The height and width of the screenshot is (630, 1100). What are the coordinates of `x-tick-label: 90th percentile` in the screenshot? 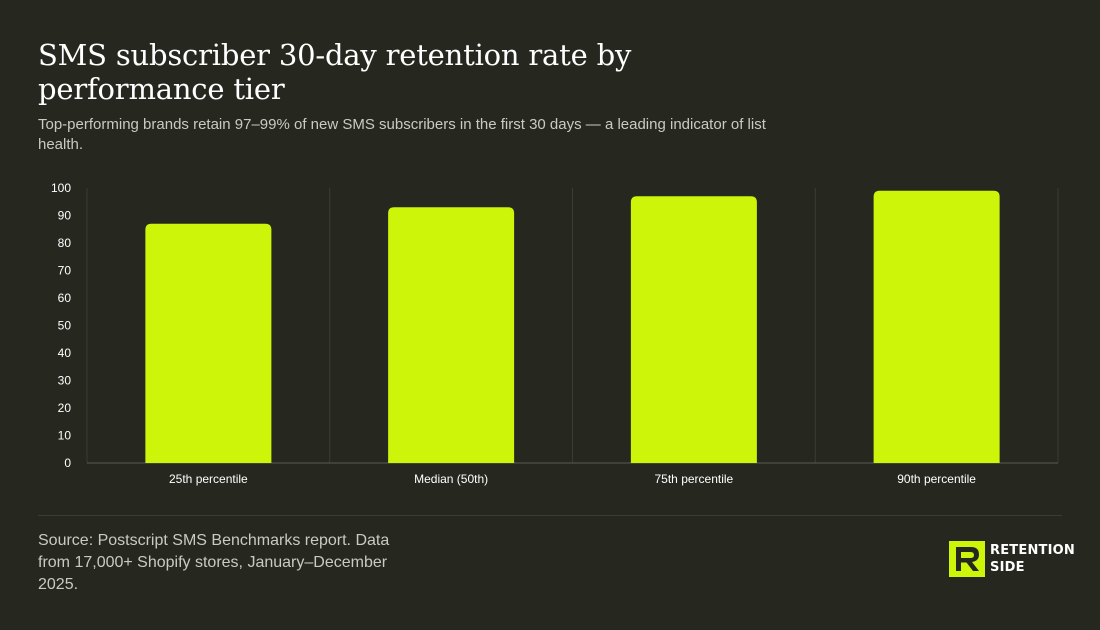 It's located at (936, 479).